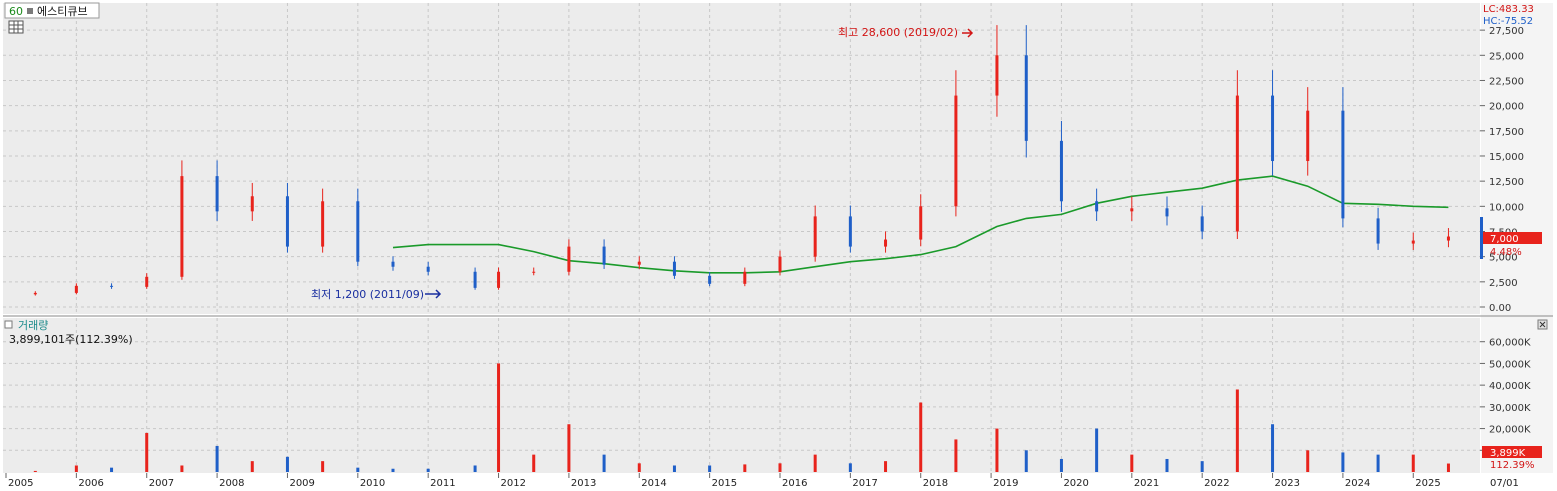 Image resolution: width=1557 pixels, height=491 pixels. What do you see at coordinates (1146, 483) in the screenshot?
I see `x-tick-label: 2021` at bounding box center [1146, 483].